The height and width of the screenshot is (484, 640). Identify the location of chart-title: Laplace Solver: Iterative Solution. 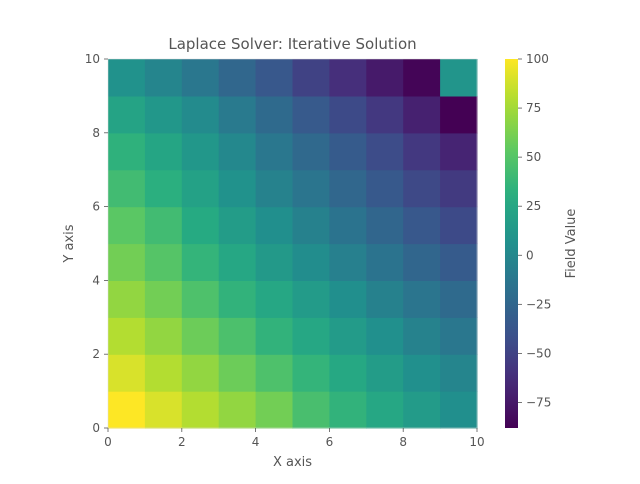
(292, 44).